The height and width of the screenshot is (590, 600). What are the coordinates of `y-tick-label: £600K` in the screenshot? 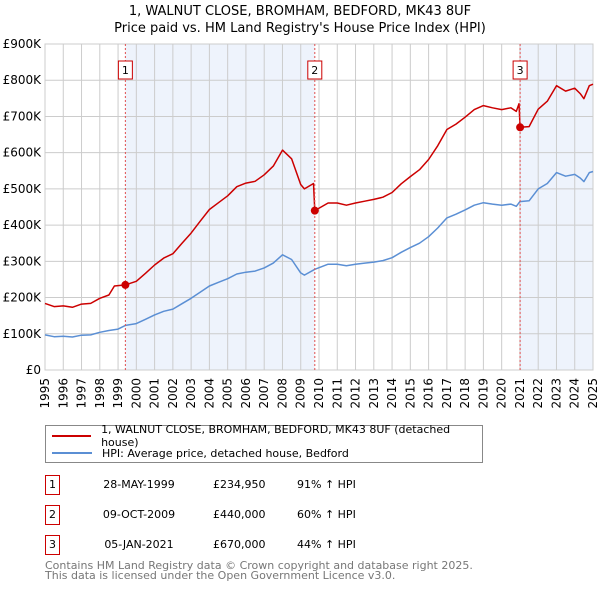 It's located at (23, 153).